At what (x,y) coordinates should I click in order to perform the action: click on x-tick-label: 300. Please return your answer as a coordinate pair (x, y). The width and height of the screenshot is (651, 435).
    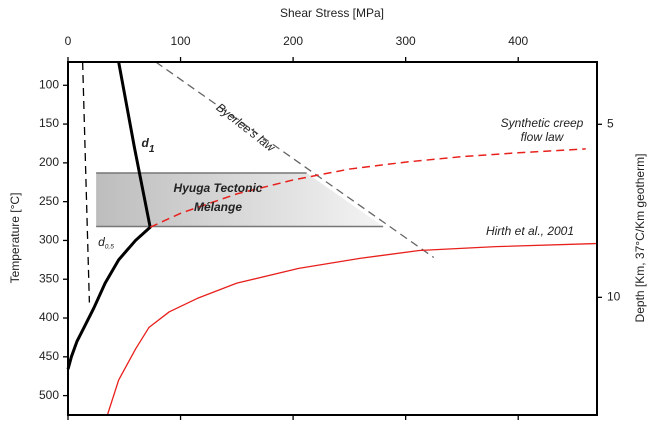
    Looking at the image, I should click on (406, 41).